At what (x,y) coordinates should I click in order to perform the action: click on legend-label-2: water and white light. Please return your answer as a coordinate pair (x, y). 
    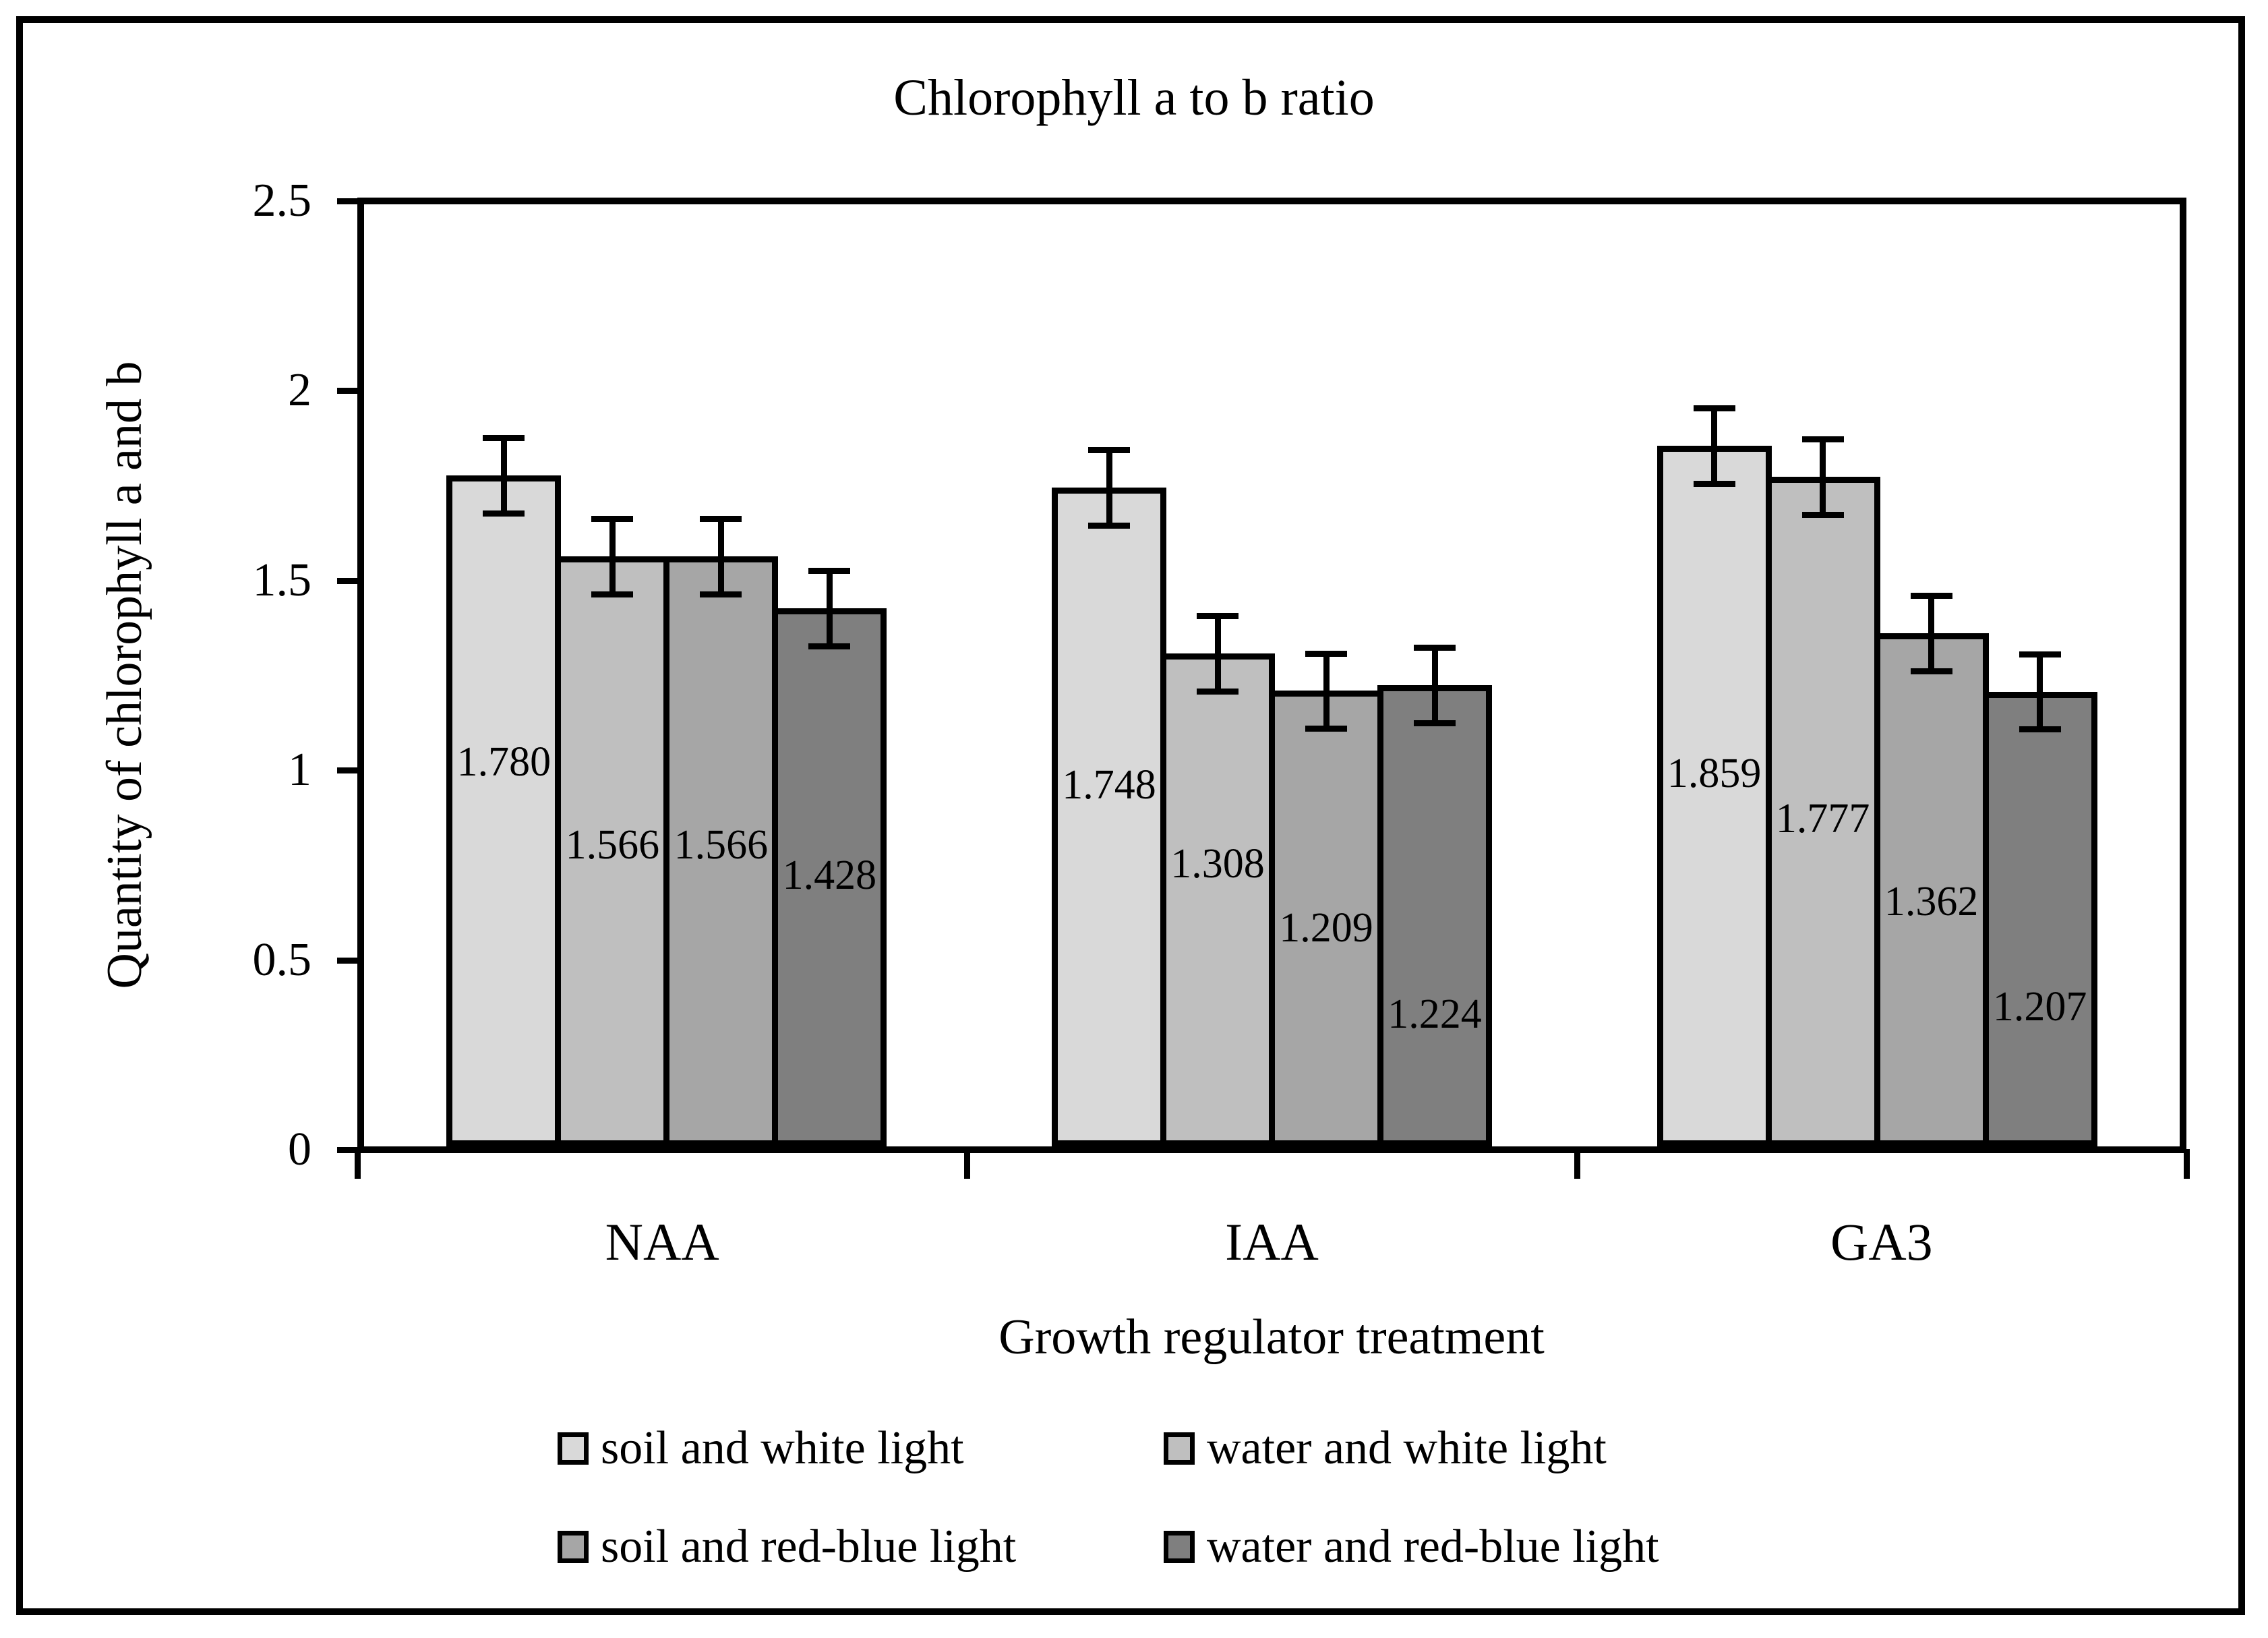
    Looking at the image, I should click on (1407, 1448).